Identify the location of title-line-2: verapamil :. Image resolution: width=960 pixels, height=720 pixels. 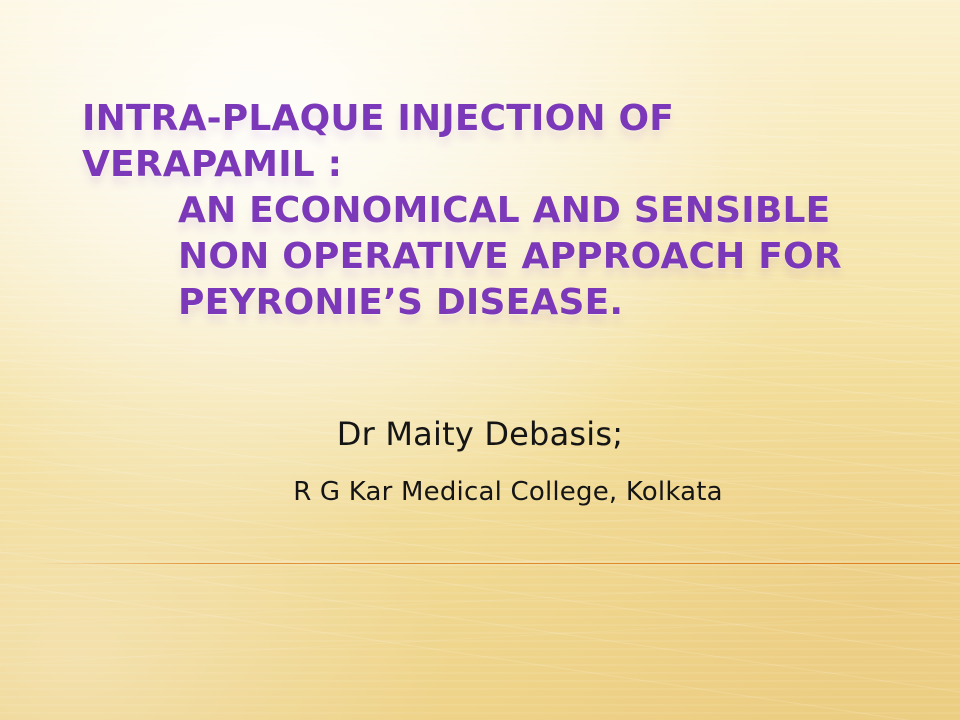
(212, 164).